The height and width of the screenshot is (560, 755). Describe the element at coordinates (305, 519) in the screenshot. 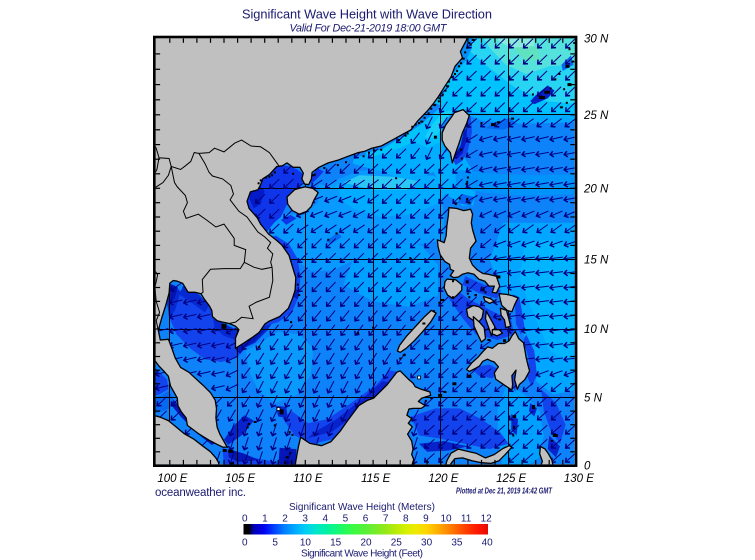

I see `svg-text: 3` at that location.